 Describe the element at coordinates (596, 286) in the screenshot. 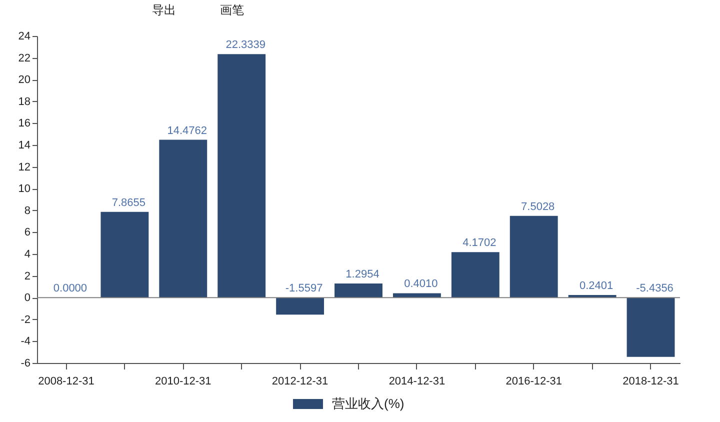

I see `data-label: 0.2401` at that location.